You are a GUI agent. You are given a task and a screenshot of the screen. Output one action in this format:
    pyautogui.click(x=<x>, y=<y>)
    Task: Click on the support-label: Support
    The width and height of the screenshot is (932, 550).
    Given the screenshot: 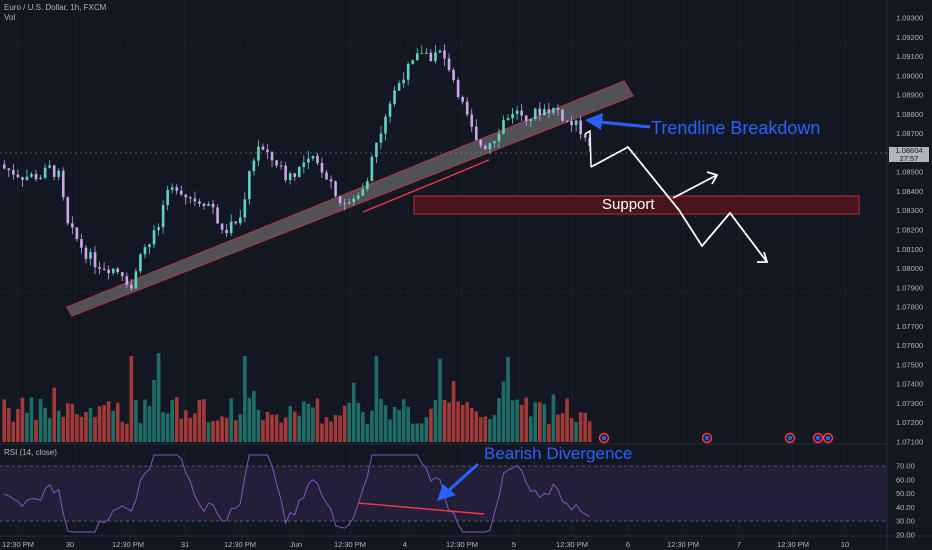 What is the action you would take?
    pyautogui.click(x=628, y=204)
    